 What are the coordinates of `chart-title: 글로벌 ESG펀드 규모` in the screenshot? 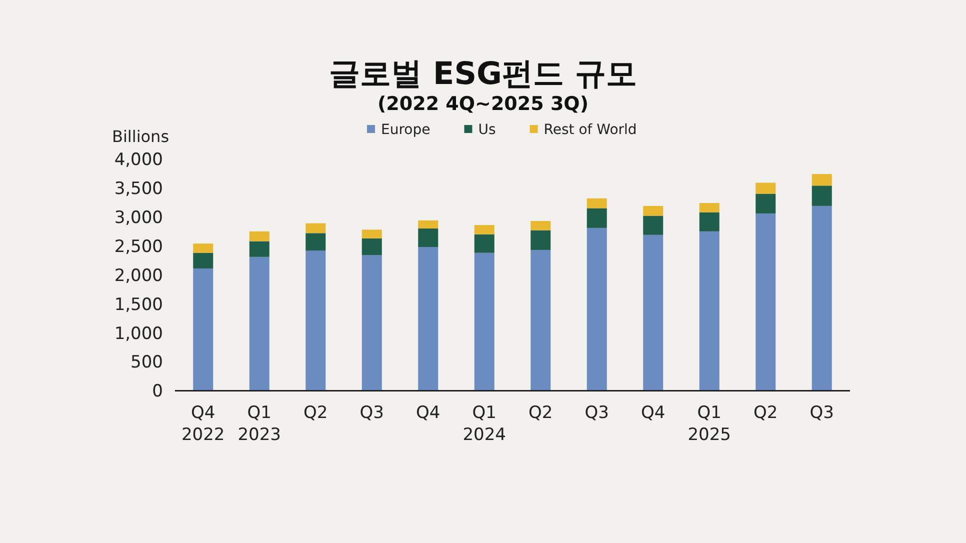 It's located at (483, 74).